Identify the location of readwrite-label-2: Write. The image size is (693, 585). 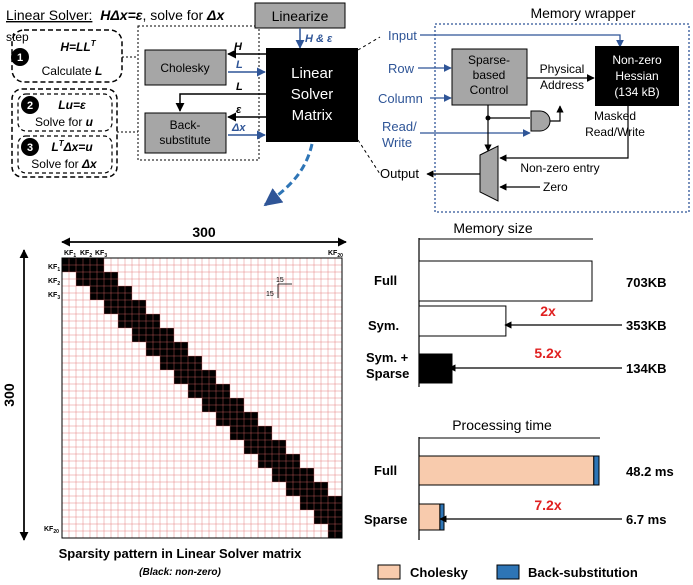
(397, 142).